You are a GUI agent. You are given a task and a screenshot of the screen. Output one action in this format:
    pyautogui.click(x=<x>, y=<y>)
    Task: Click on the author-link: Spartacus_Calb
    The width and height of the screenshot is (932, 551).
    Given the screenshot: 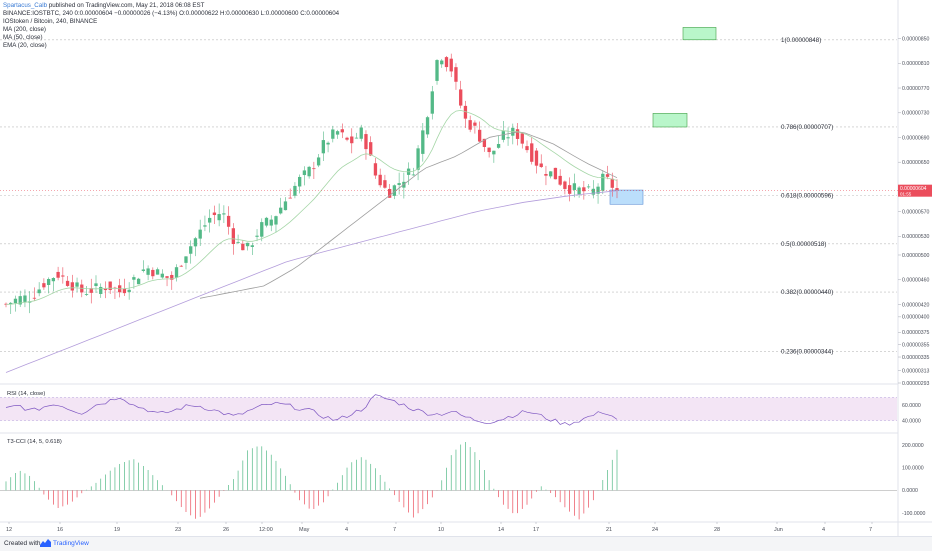 What is the action you would take?
    pyautogui.click(x=25, y=5)
    